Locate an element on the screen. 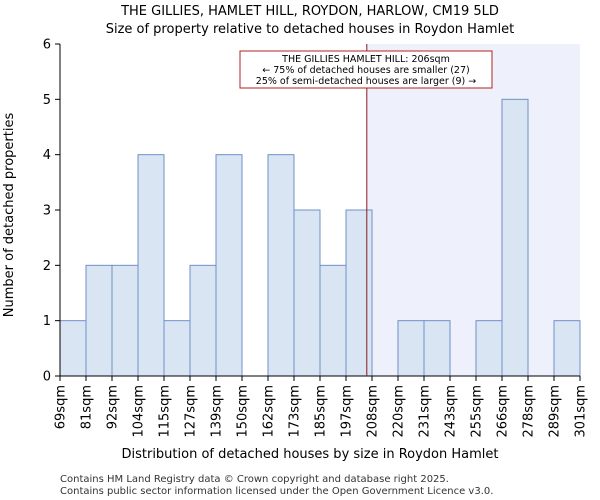 The height and width of the screenshot is (500, 600). x-tick-label-150sqm: 150sqm is located at coordinates (243, 411).